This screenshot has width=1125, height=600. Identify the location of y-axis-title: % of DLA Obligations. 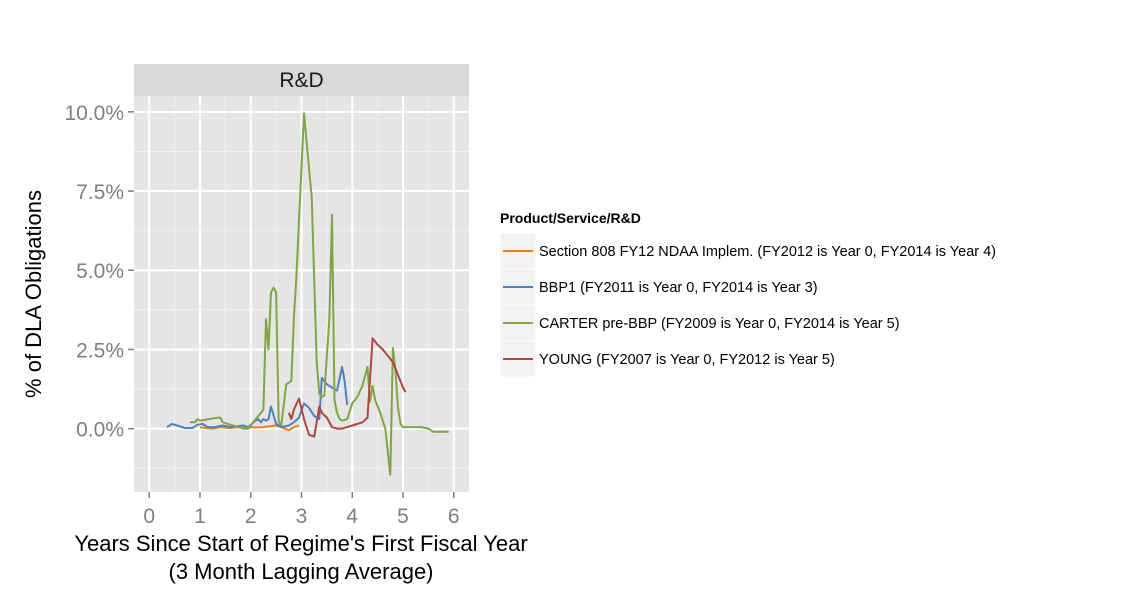
(33, 294).